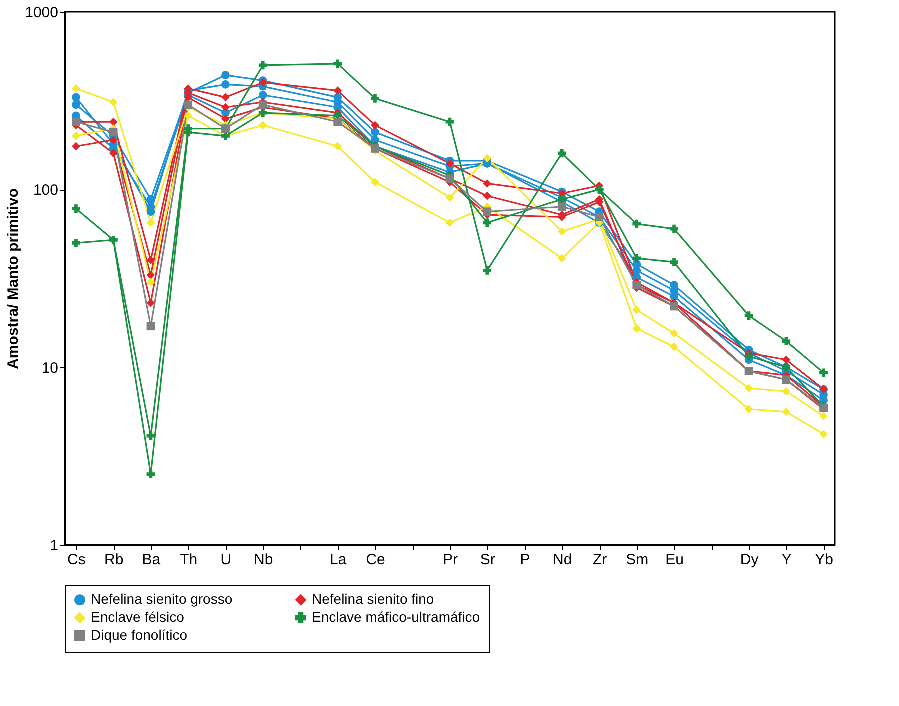 This screenshot has width=899, height=706. I want to click on x-tick-label: Th, so click(189, 560).